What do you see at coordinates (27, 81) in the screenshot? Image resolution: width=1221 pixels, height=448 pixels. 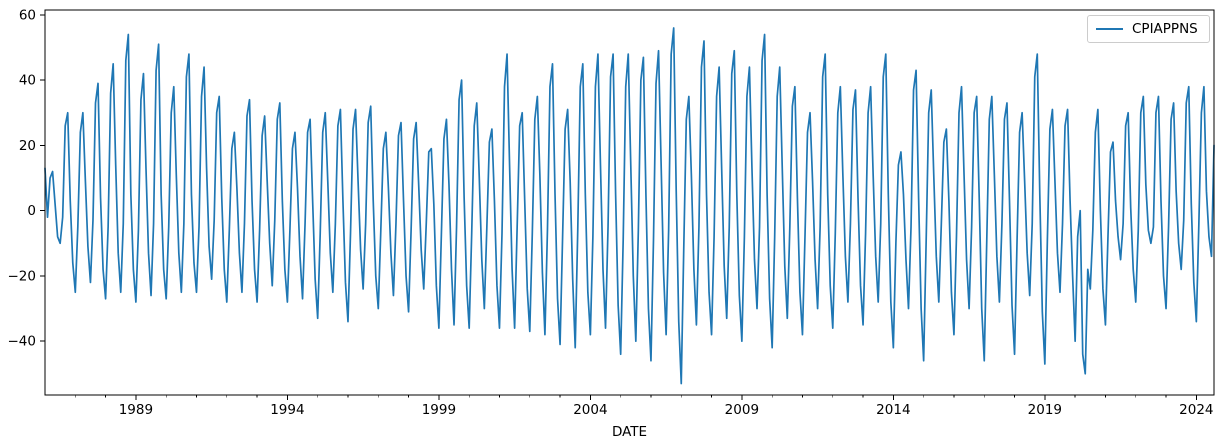 I see `y-axis-tick-label: 40` at bounding box center [27, 81].